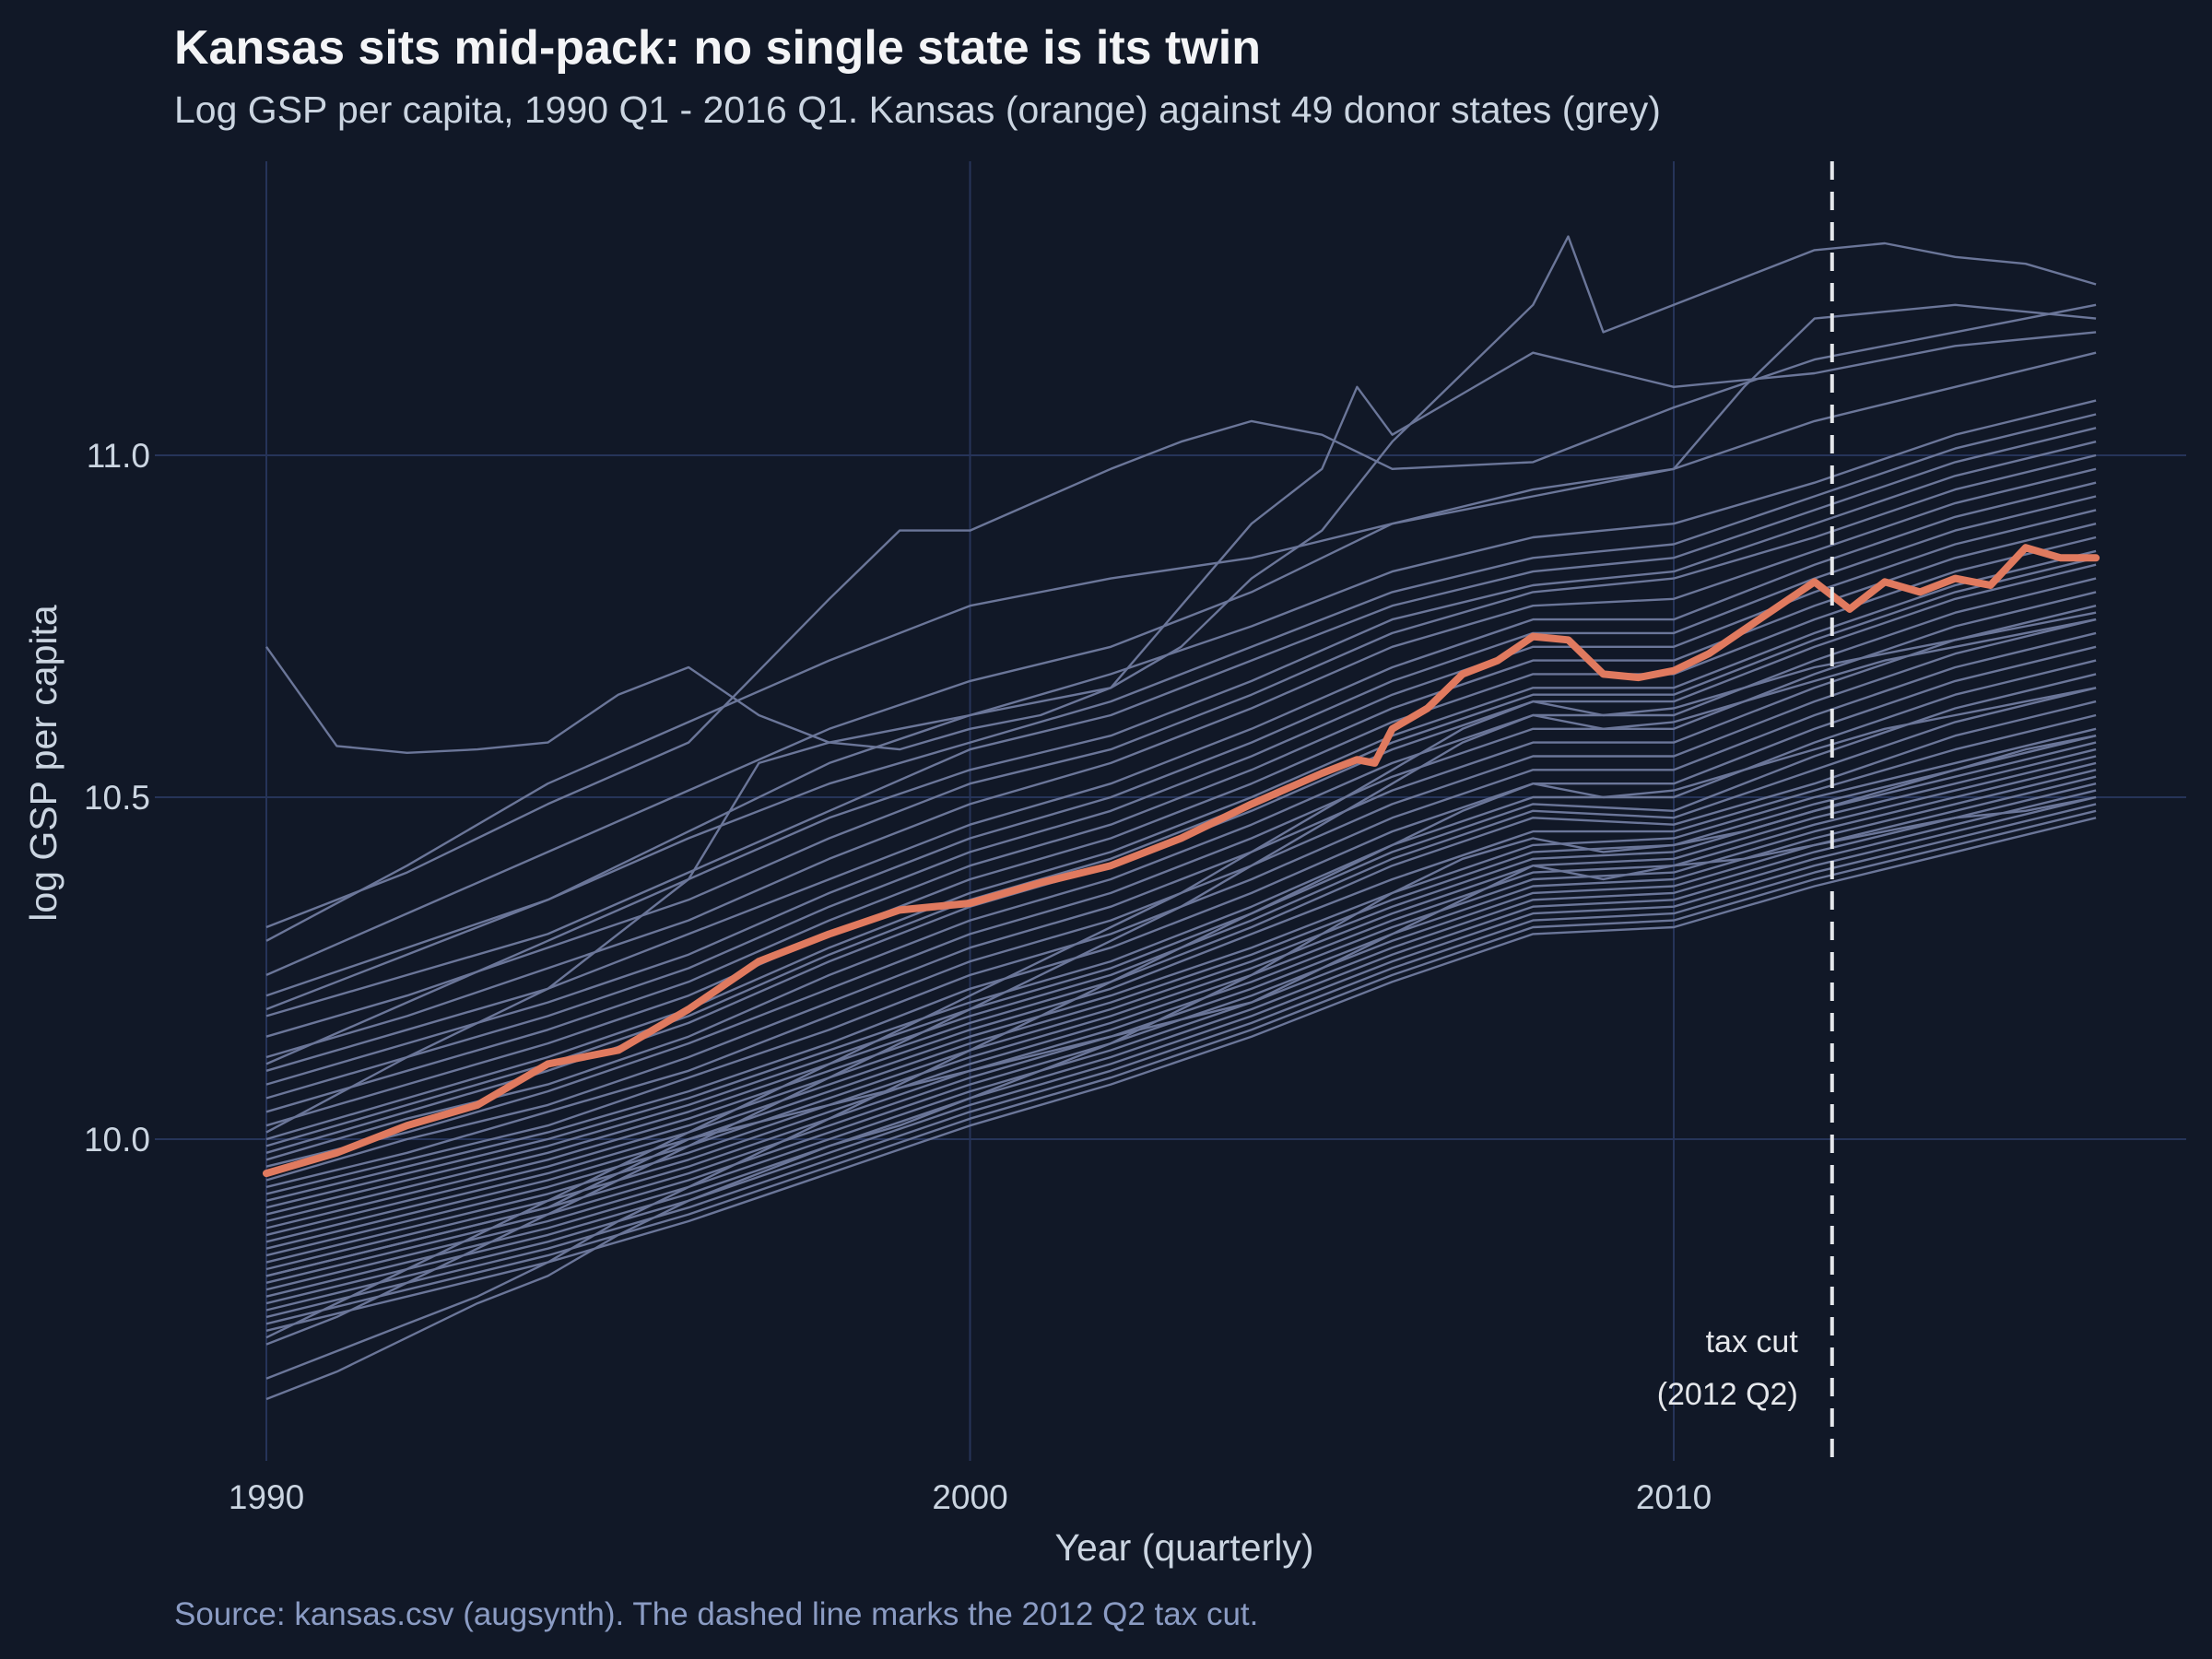 Image resolution: width=2212 pixels, height=1659 pixels. Describe the element at coordinates (43, 763) in the screenshot. I see `y-axis-label: log GSP per capita` at that location.